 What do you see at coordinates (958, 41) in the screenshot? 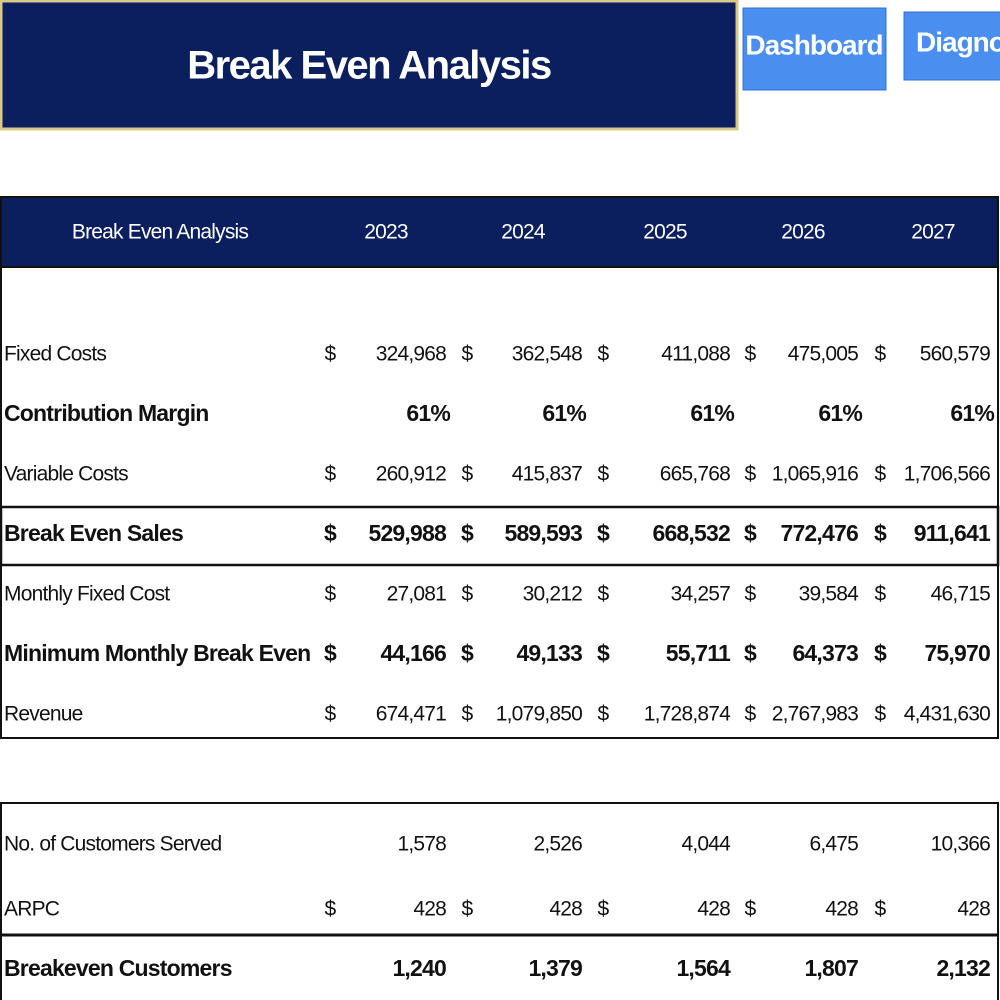
I see `button-label: Diagnostic` at bounding box center [958, 41].